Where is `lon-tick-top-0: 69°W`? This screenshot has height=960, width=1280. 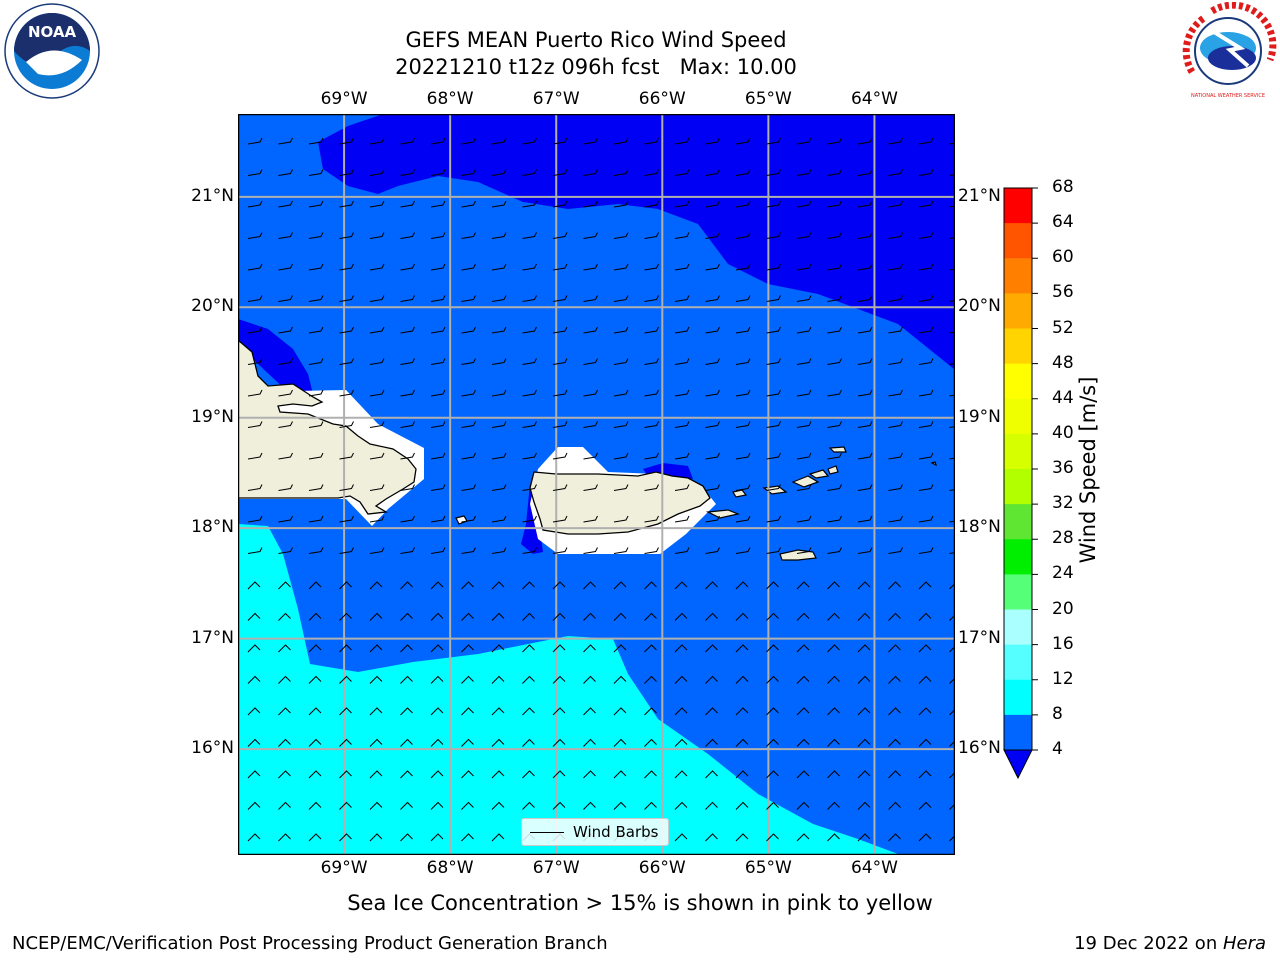 lon-tick-top-0: 69°W is located at coordinates (344, 99).